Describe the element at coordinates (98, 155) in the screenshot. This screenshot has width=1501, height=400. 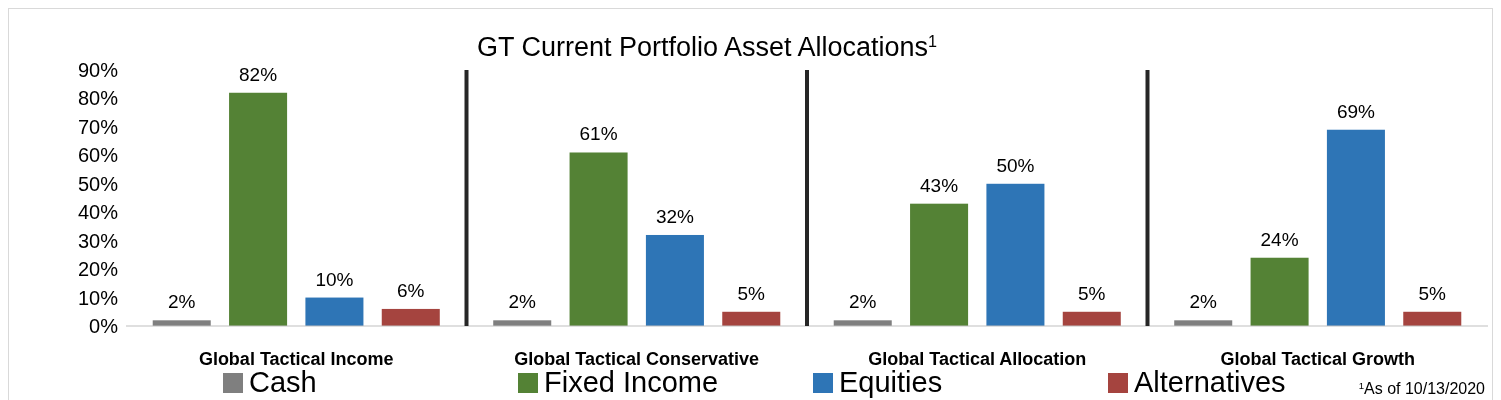
I see `y-tick-label: 60%` at that location.